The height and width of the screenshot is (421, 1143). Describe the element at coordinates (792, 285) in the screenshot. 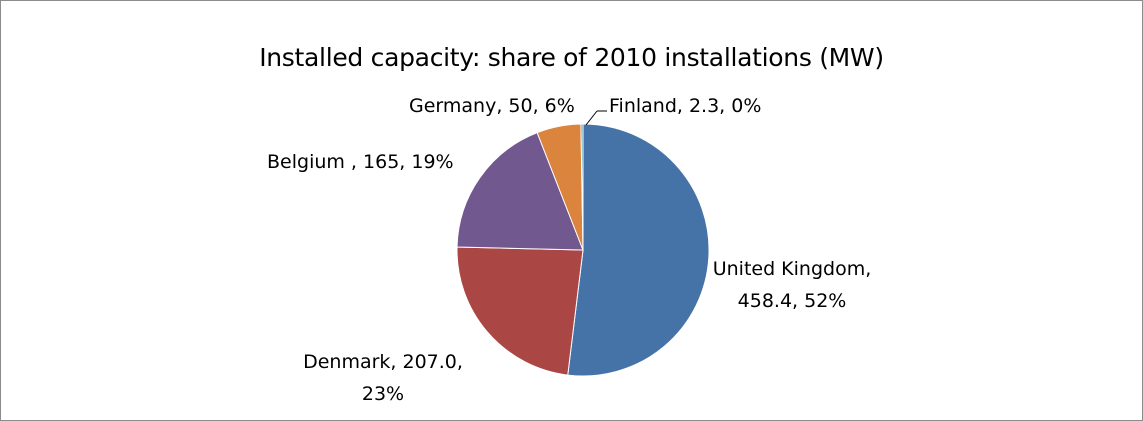

I see `slice-label-united-kingdom: United Kingdom, 458.4, 52%` at that location.